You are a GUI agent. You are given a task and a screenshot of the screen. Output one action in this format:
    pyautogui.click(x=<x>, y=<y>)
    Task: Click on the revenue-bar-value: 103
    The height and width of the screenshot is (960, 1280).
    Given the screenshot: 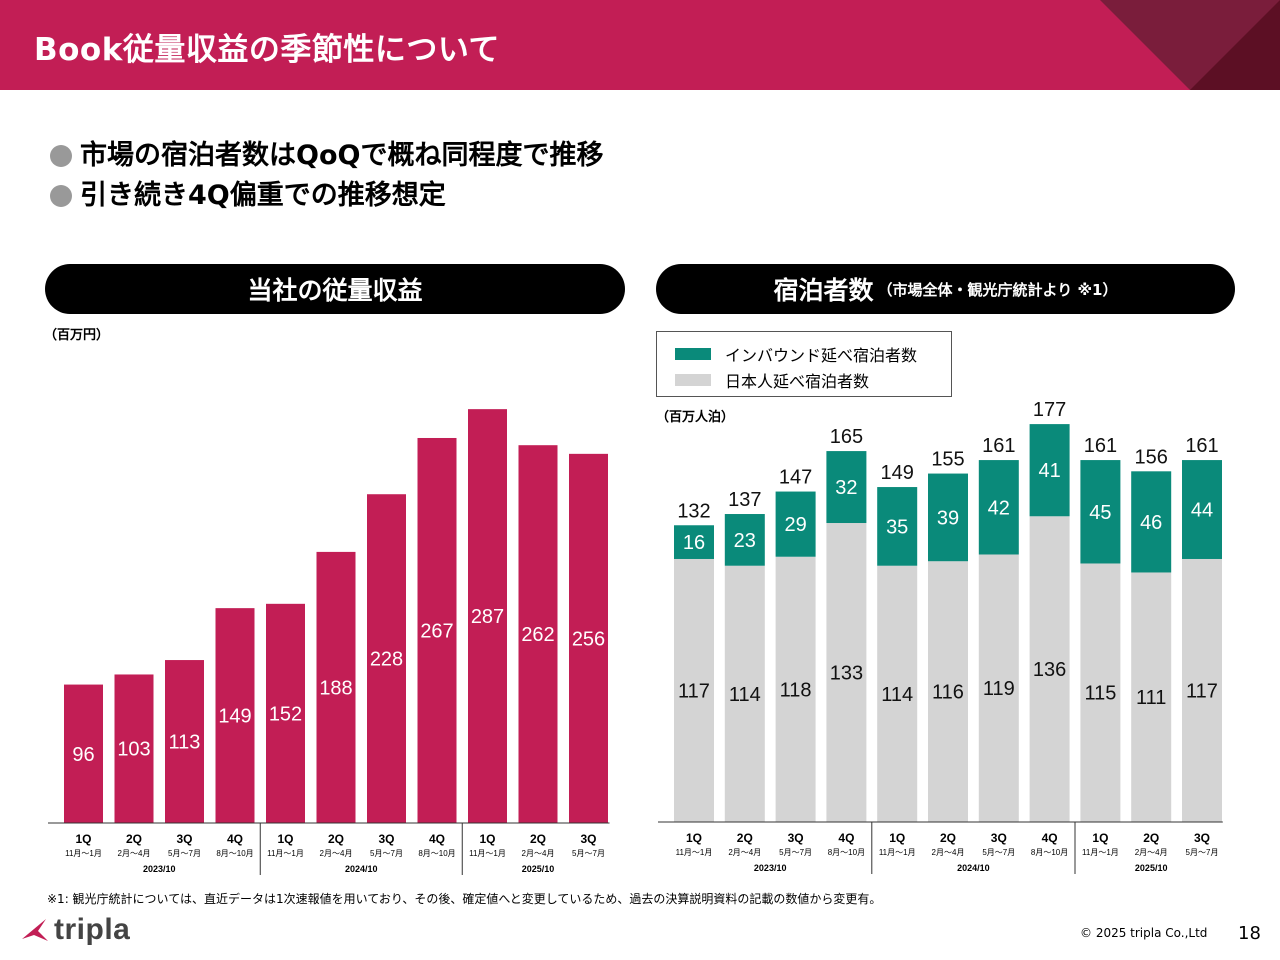 What is the action you would take?
    pyautogui.click(x=133, y=750)
    